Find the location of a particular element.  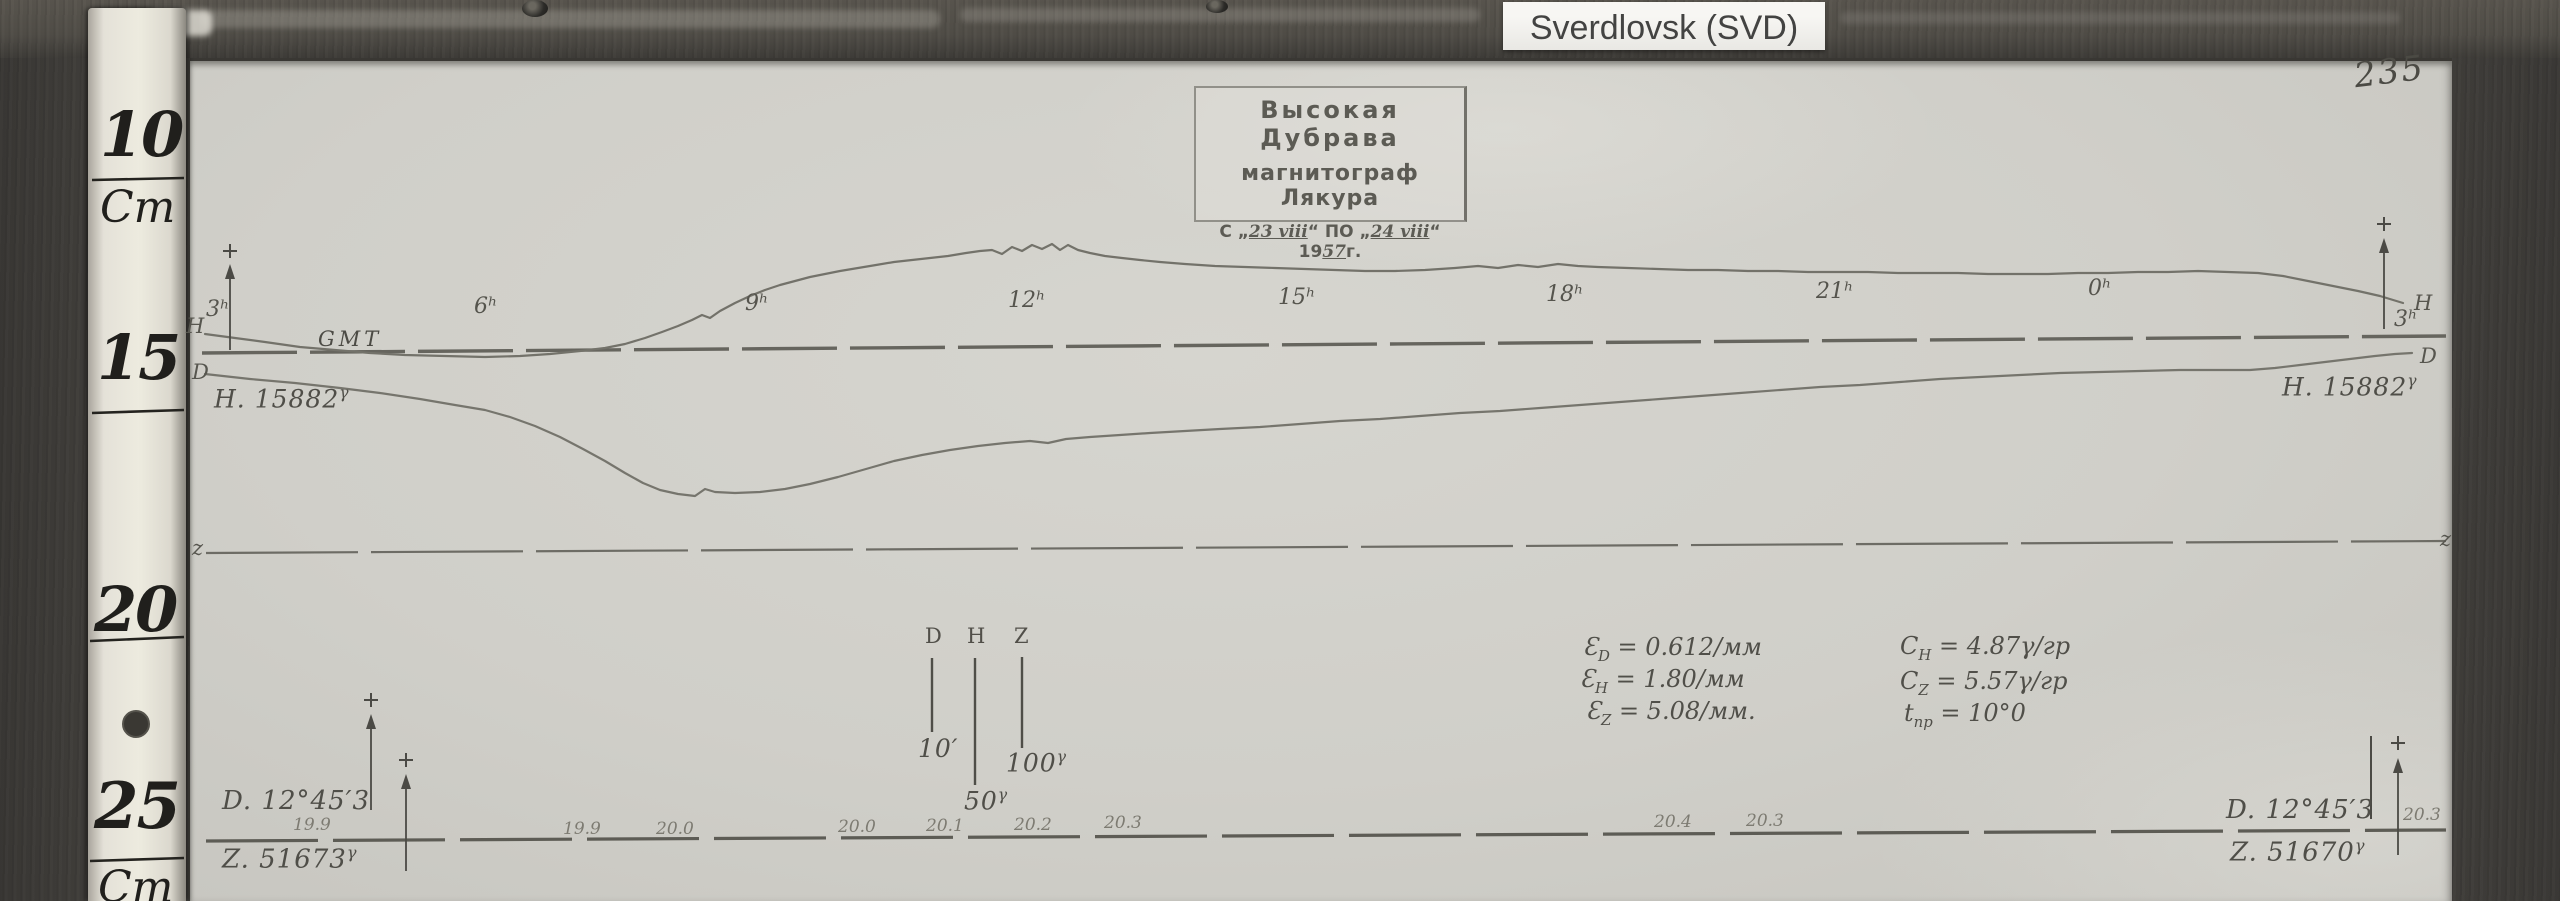

value: = 1.80/мм is located at coordinates (1680, 679).